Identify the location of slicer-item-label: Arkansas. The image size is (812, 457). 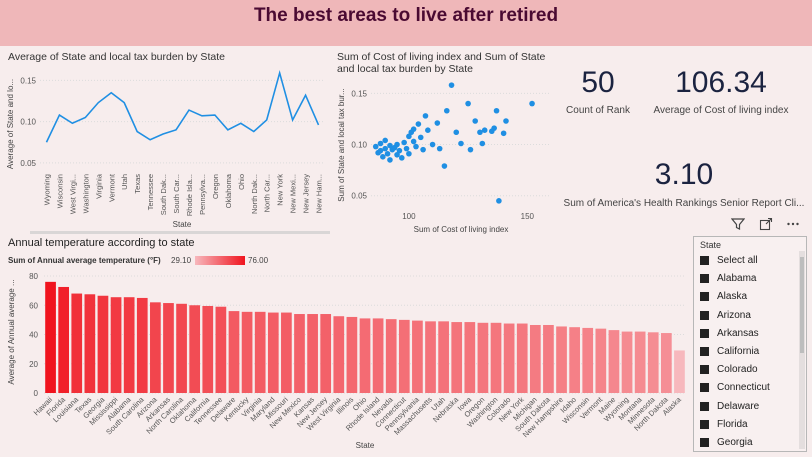
(738, 333).